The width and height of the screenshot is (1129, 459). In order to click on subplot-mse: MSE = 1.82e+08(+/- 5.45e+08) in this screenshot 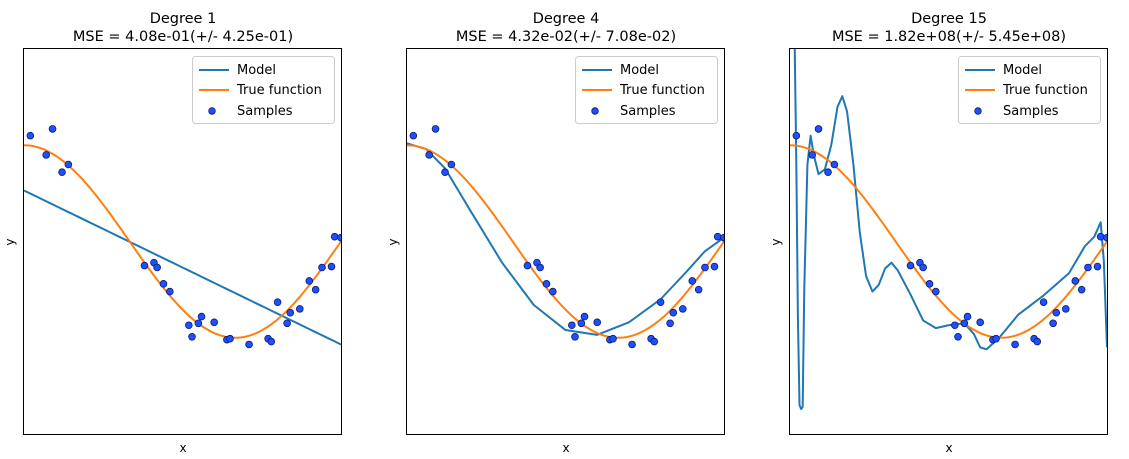, I will do `click(949, 37)`.